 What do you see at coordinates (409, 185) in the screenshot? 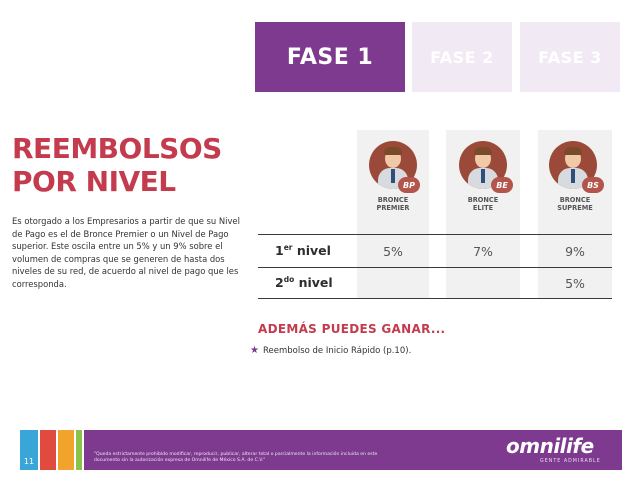
I see `badge-bp: BP` at bounding box center [409, 185].